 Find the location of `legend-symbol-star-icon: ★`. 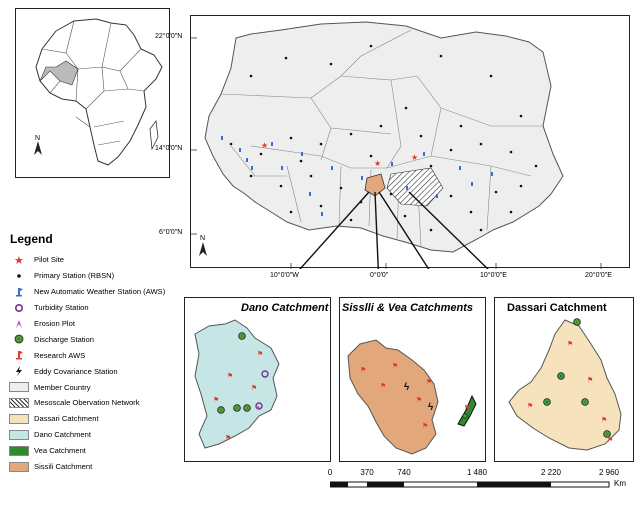

legend-symbol-star-icon: ★ is located at coordinates (19, 260).